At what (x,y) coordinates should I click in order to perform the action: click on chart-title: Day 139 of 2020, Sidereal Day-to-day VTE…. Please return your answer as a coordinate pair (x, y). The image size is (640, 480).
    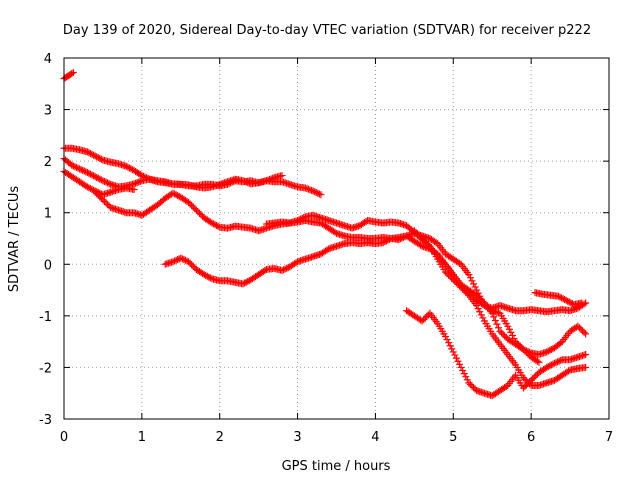
    Looking at the image, I should click on (327, 30).